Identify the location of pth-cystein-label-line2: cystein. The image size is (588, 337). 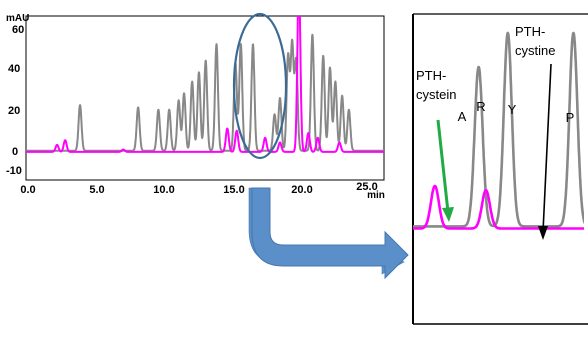
(436, 94).